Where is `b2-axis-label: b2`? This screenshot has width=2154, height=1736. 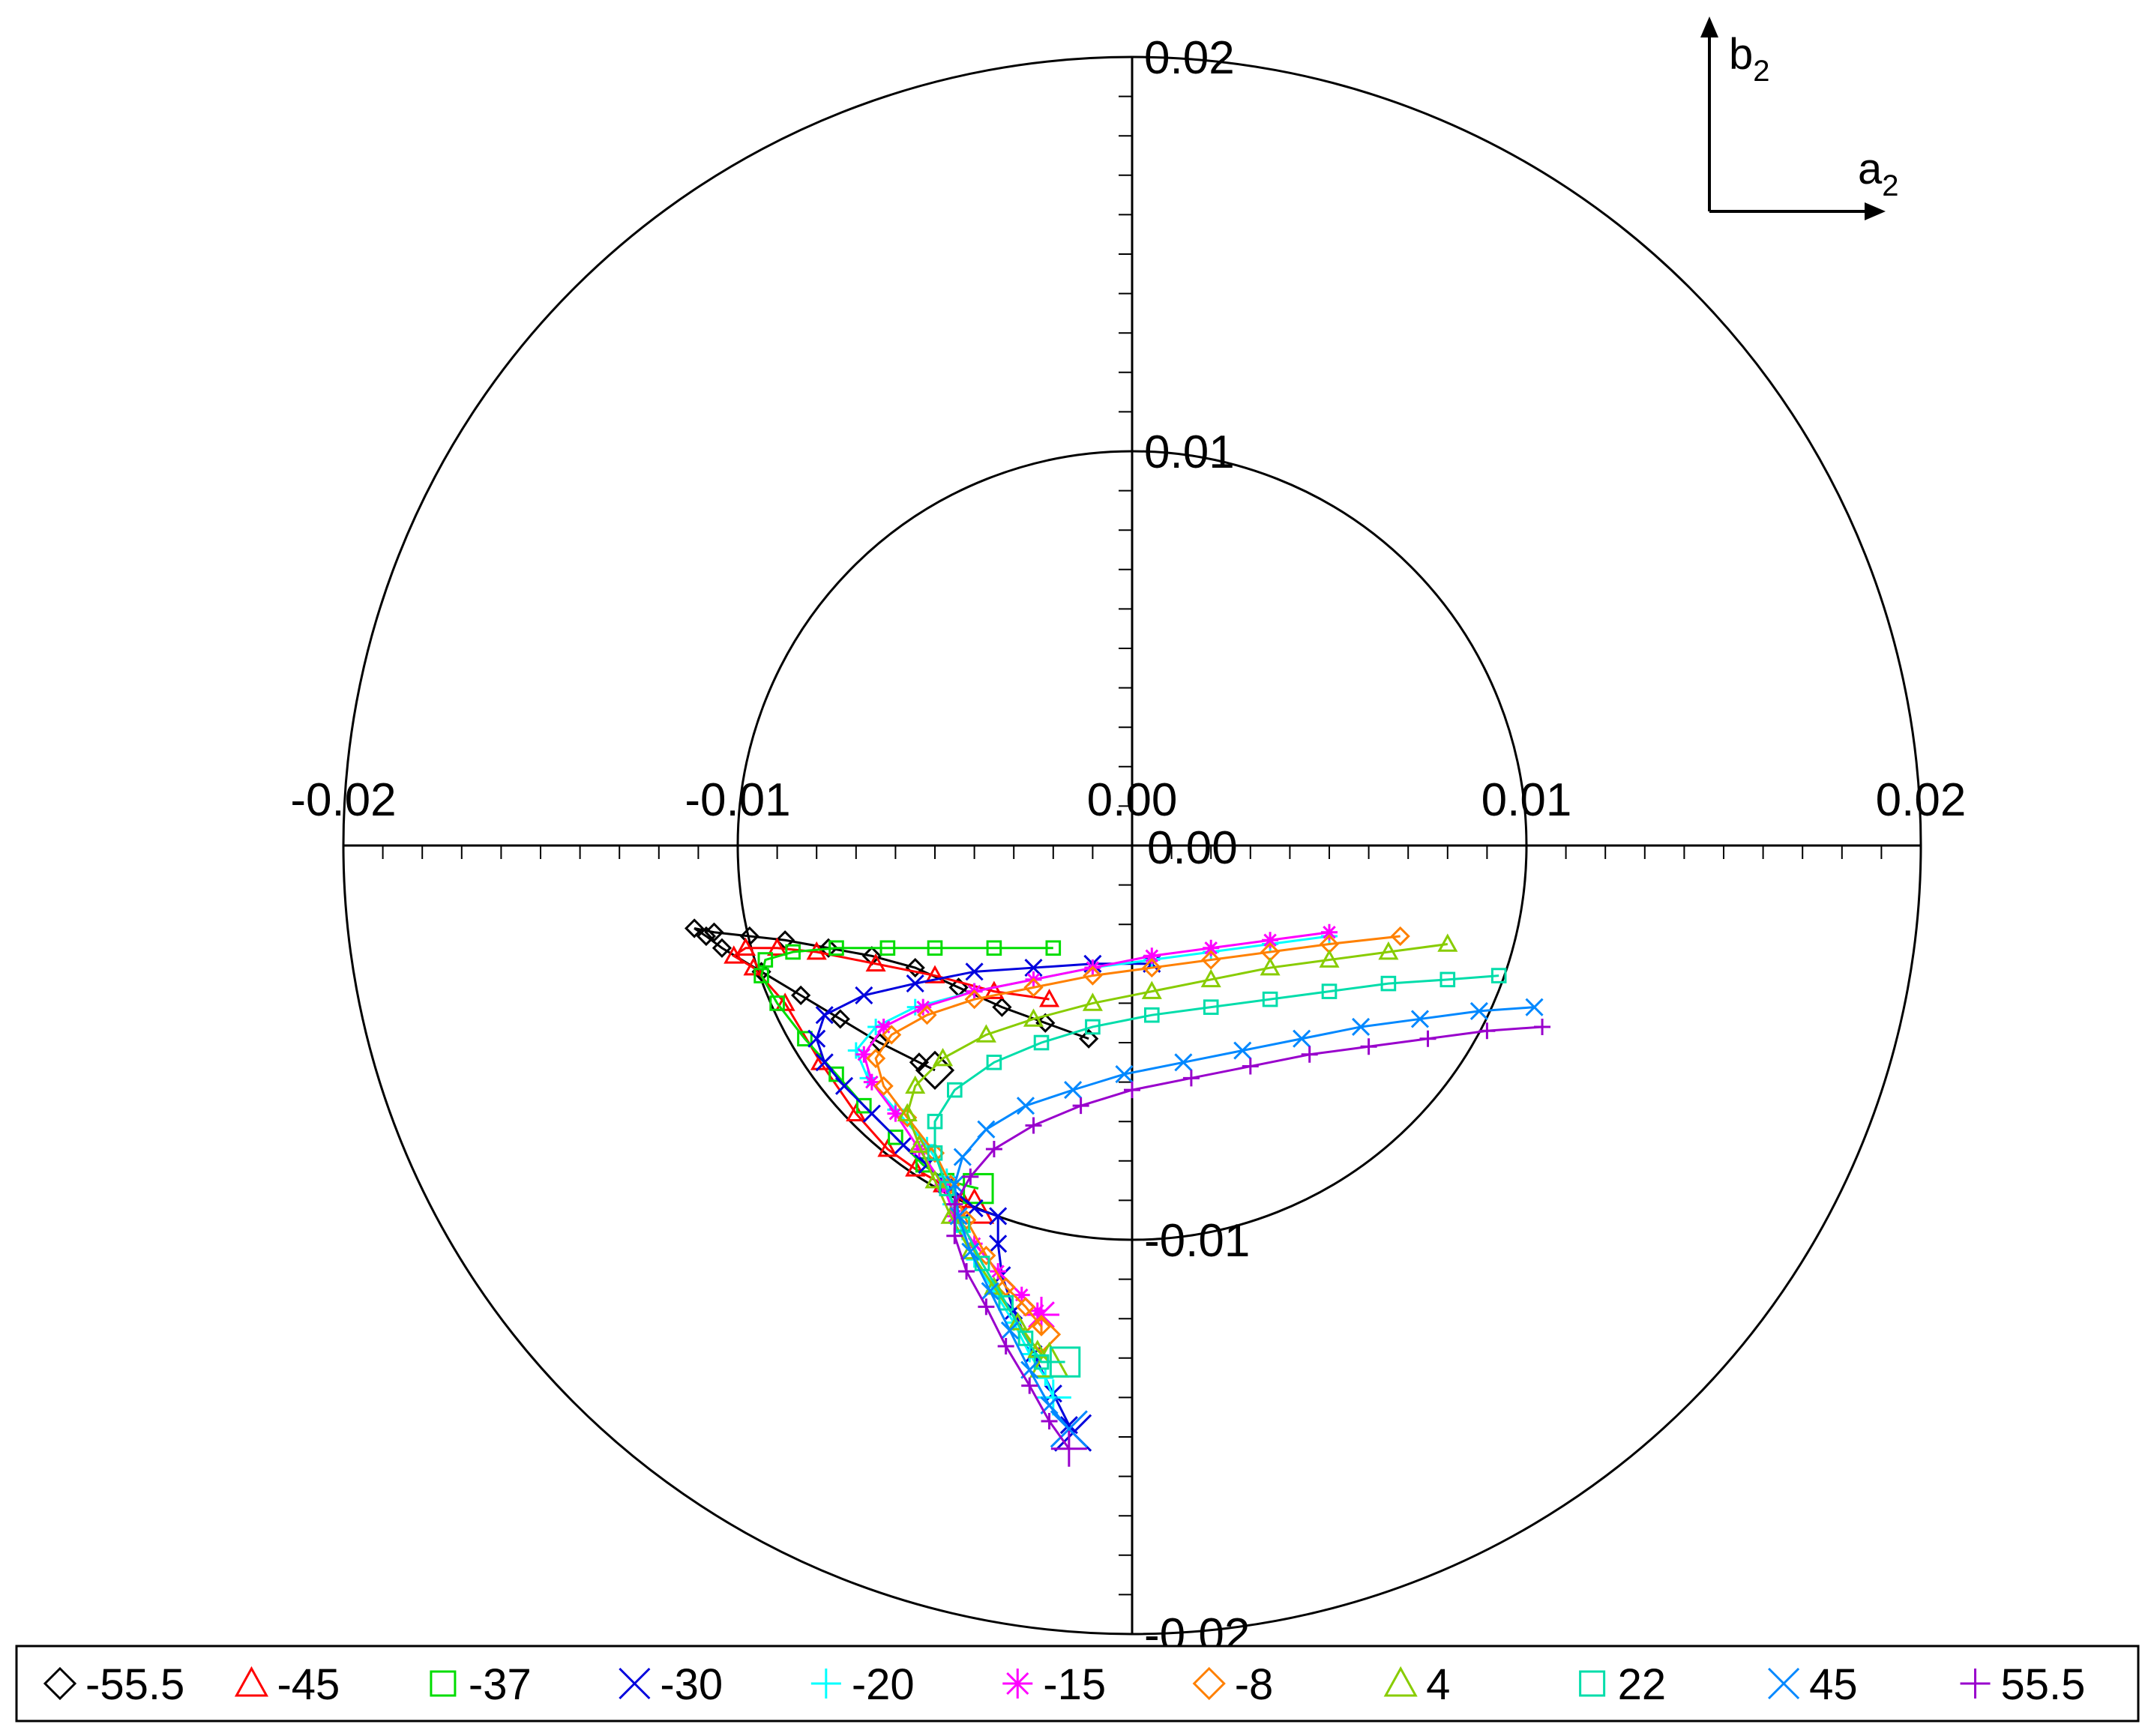 b2-axis-label: b2 is located at coordinates (1749, 59).